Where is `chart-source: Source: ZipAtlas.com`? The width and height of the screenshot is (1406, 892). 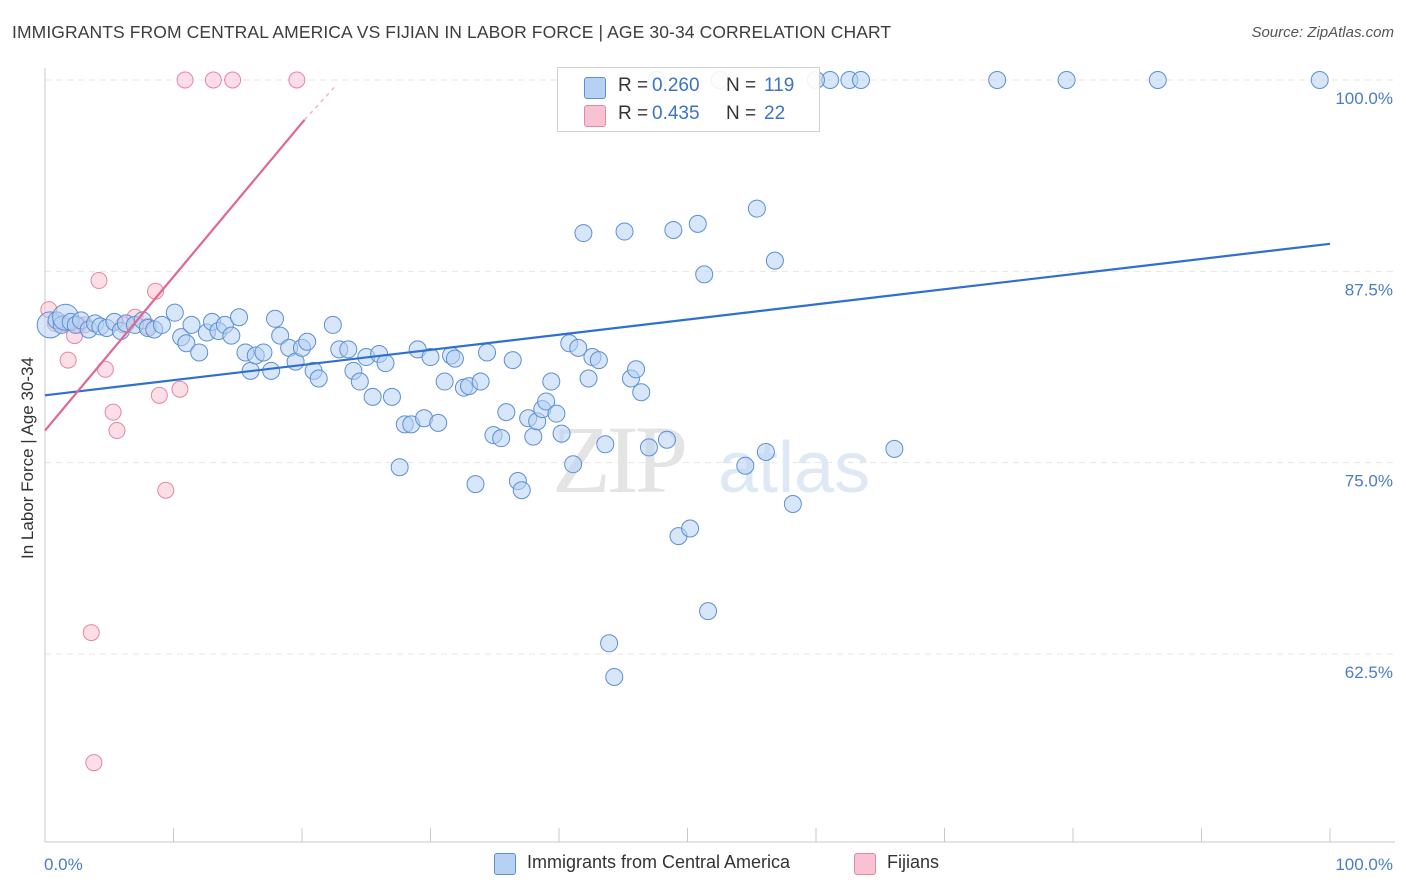 chart-source: Source: ZipAtlas.com is located at coordinates (1322, 32).